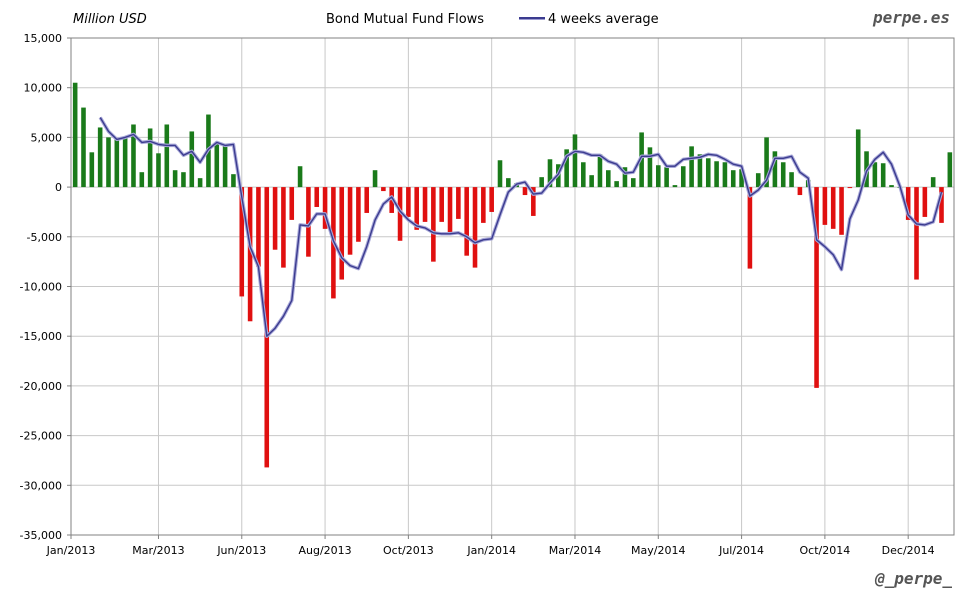 This screenshot has width=980, height=600. Describe the element at coordinates (741, 550) in the screenshot. I see `x-tick-label: Jul/2014` at that location.